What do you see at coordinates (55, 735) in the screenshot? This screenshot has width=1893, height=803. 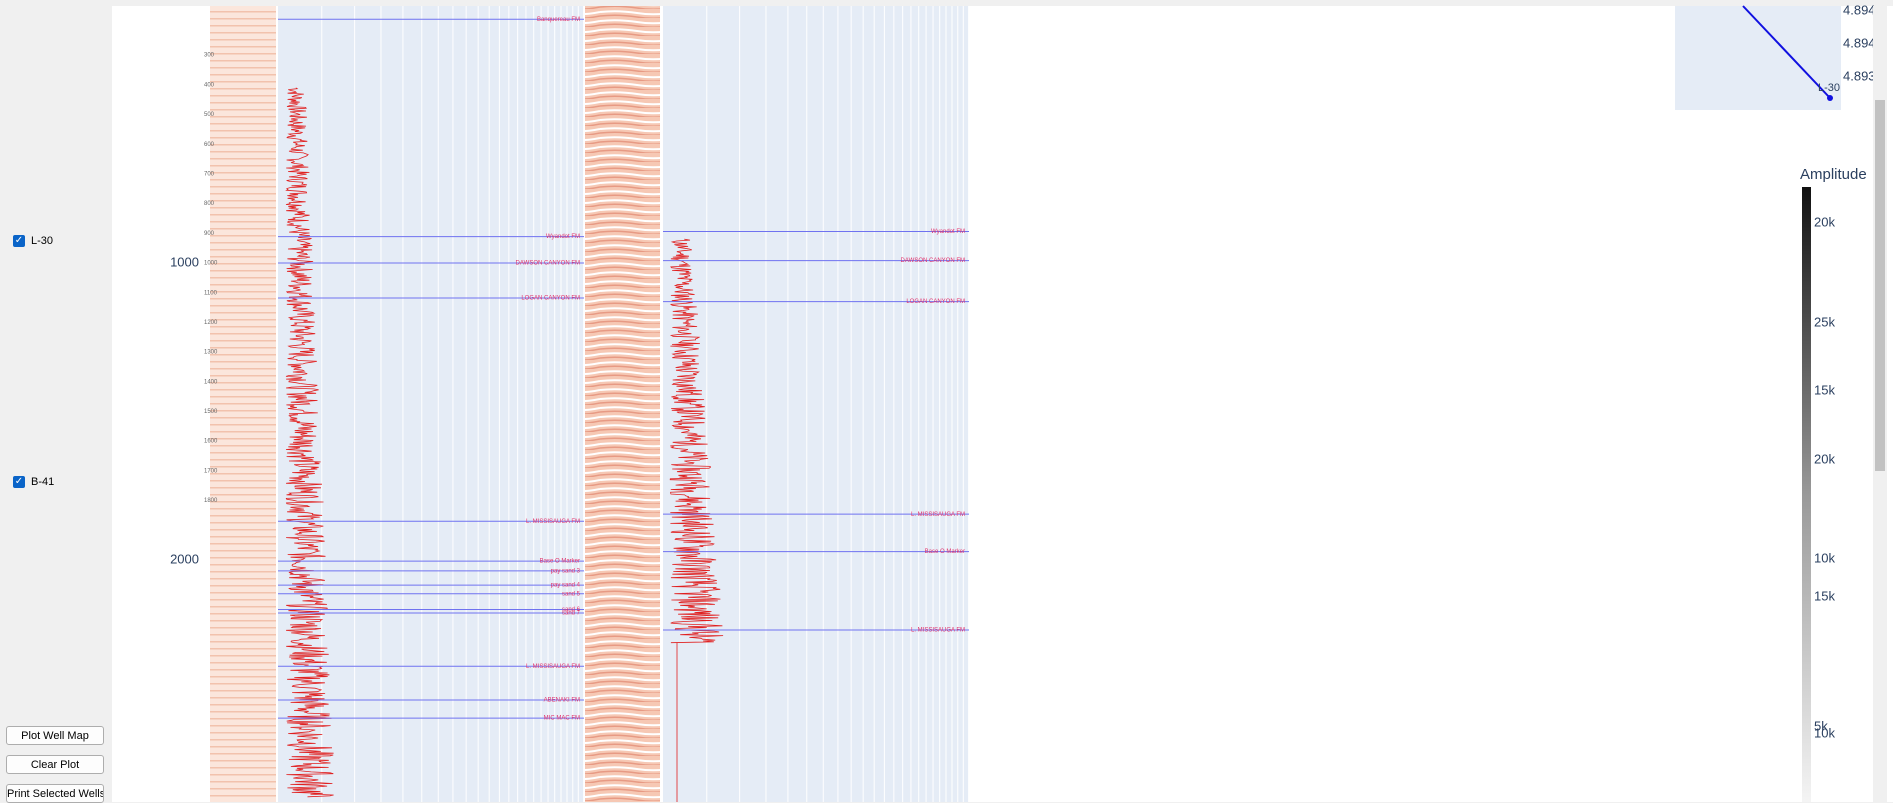 I see `button: Plot Well Map` at bounding box center [55, 735].